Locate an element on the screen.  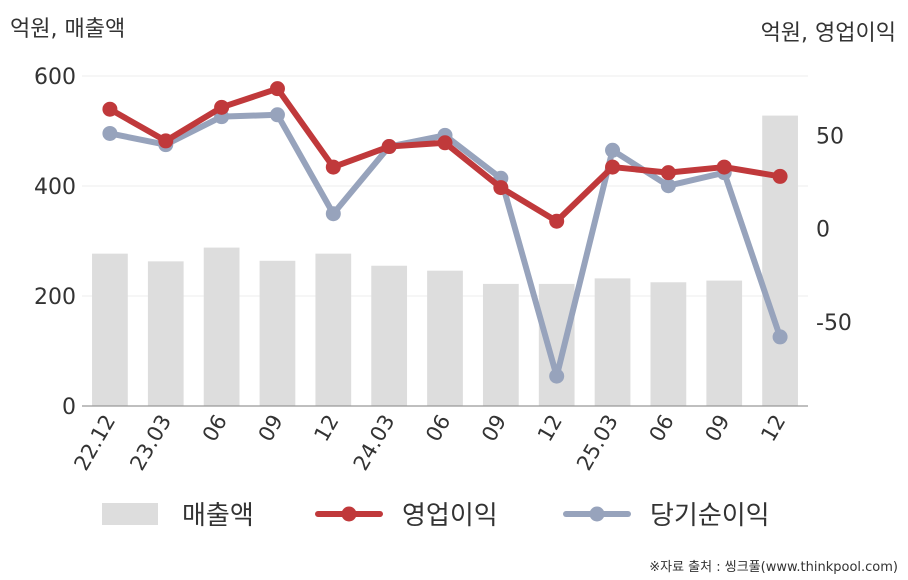
source-note: ※자료 출처 : 씽크풀(www.thinkpool.com) is located at coordinates (773, 567).